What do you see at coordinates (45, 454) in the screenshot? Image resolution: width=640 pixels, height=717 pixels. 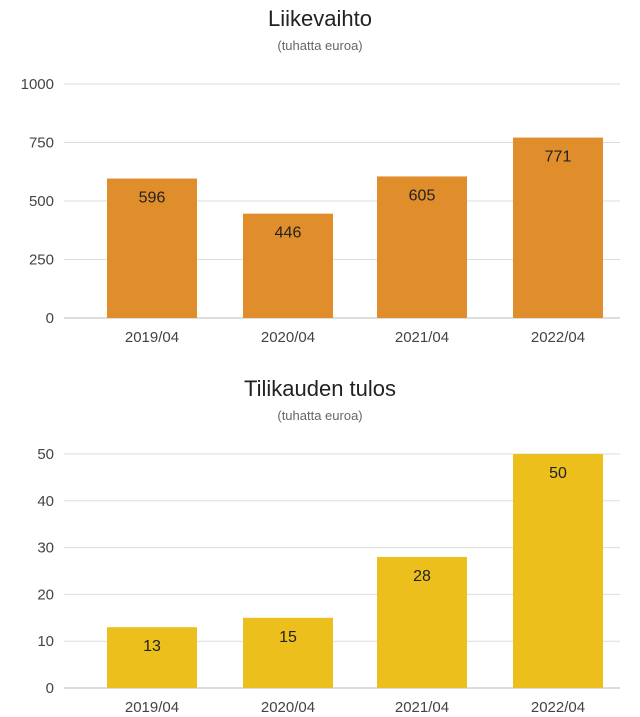 I see `y-tick-label: 50` at bounding box center [45, 454].